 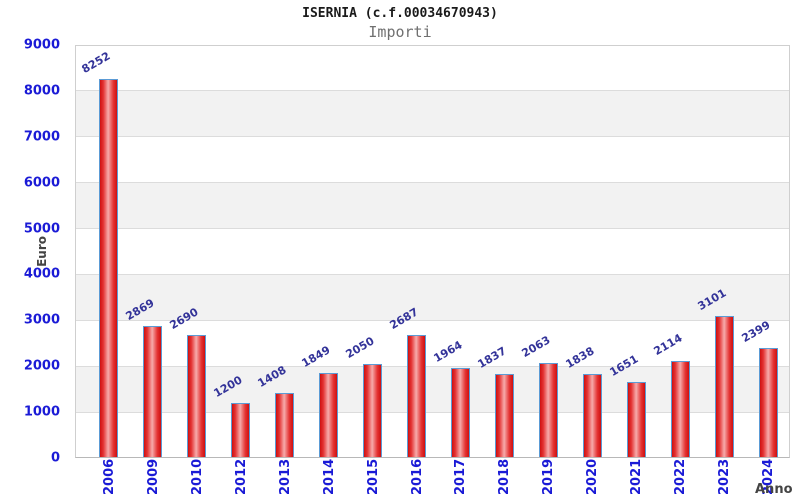 What do you see at coordinates (41, 274) in the screenshot?
I see `y-tick-label: 4000` at bounding box center [41, 274].